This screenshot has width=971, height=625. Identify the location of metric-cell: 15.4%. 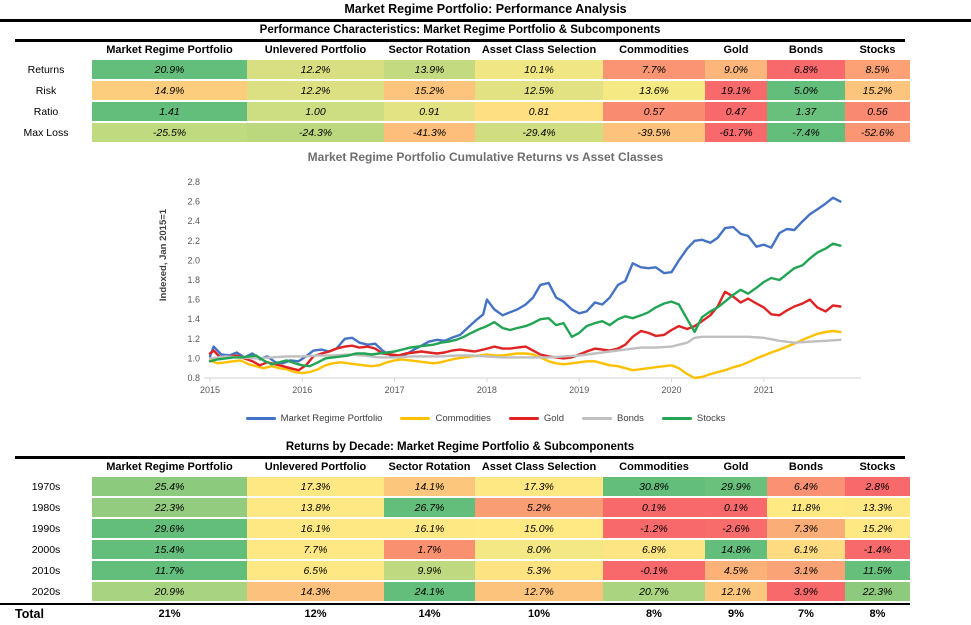
(169, 549).